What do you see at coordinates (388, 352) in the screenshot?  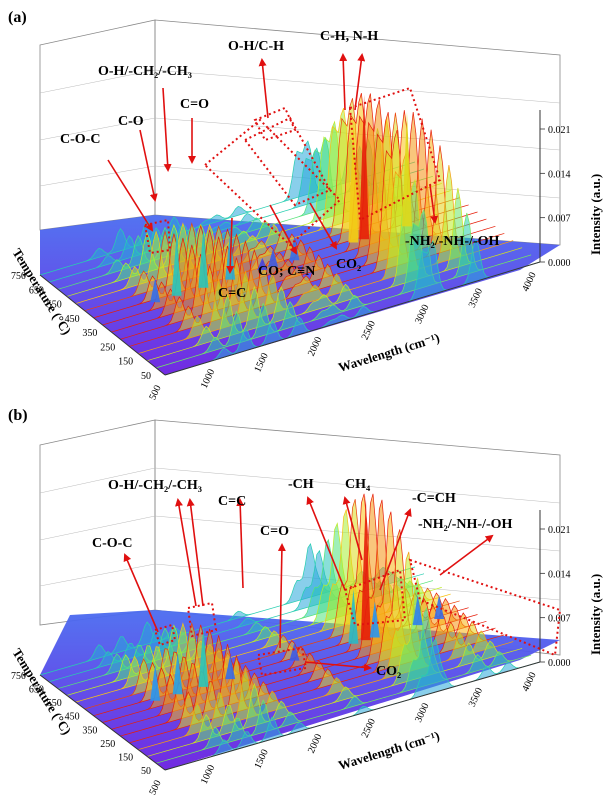 I see `panel-a-xlabel: Wavelength (cm⁻¹)` at bounding box center [388, 352].